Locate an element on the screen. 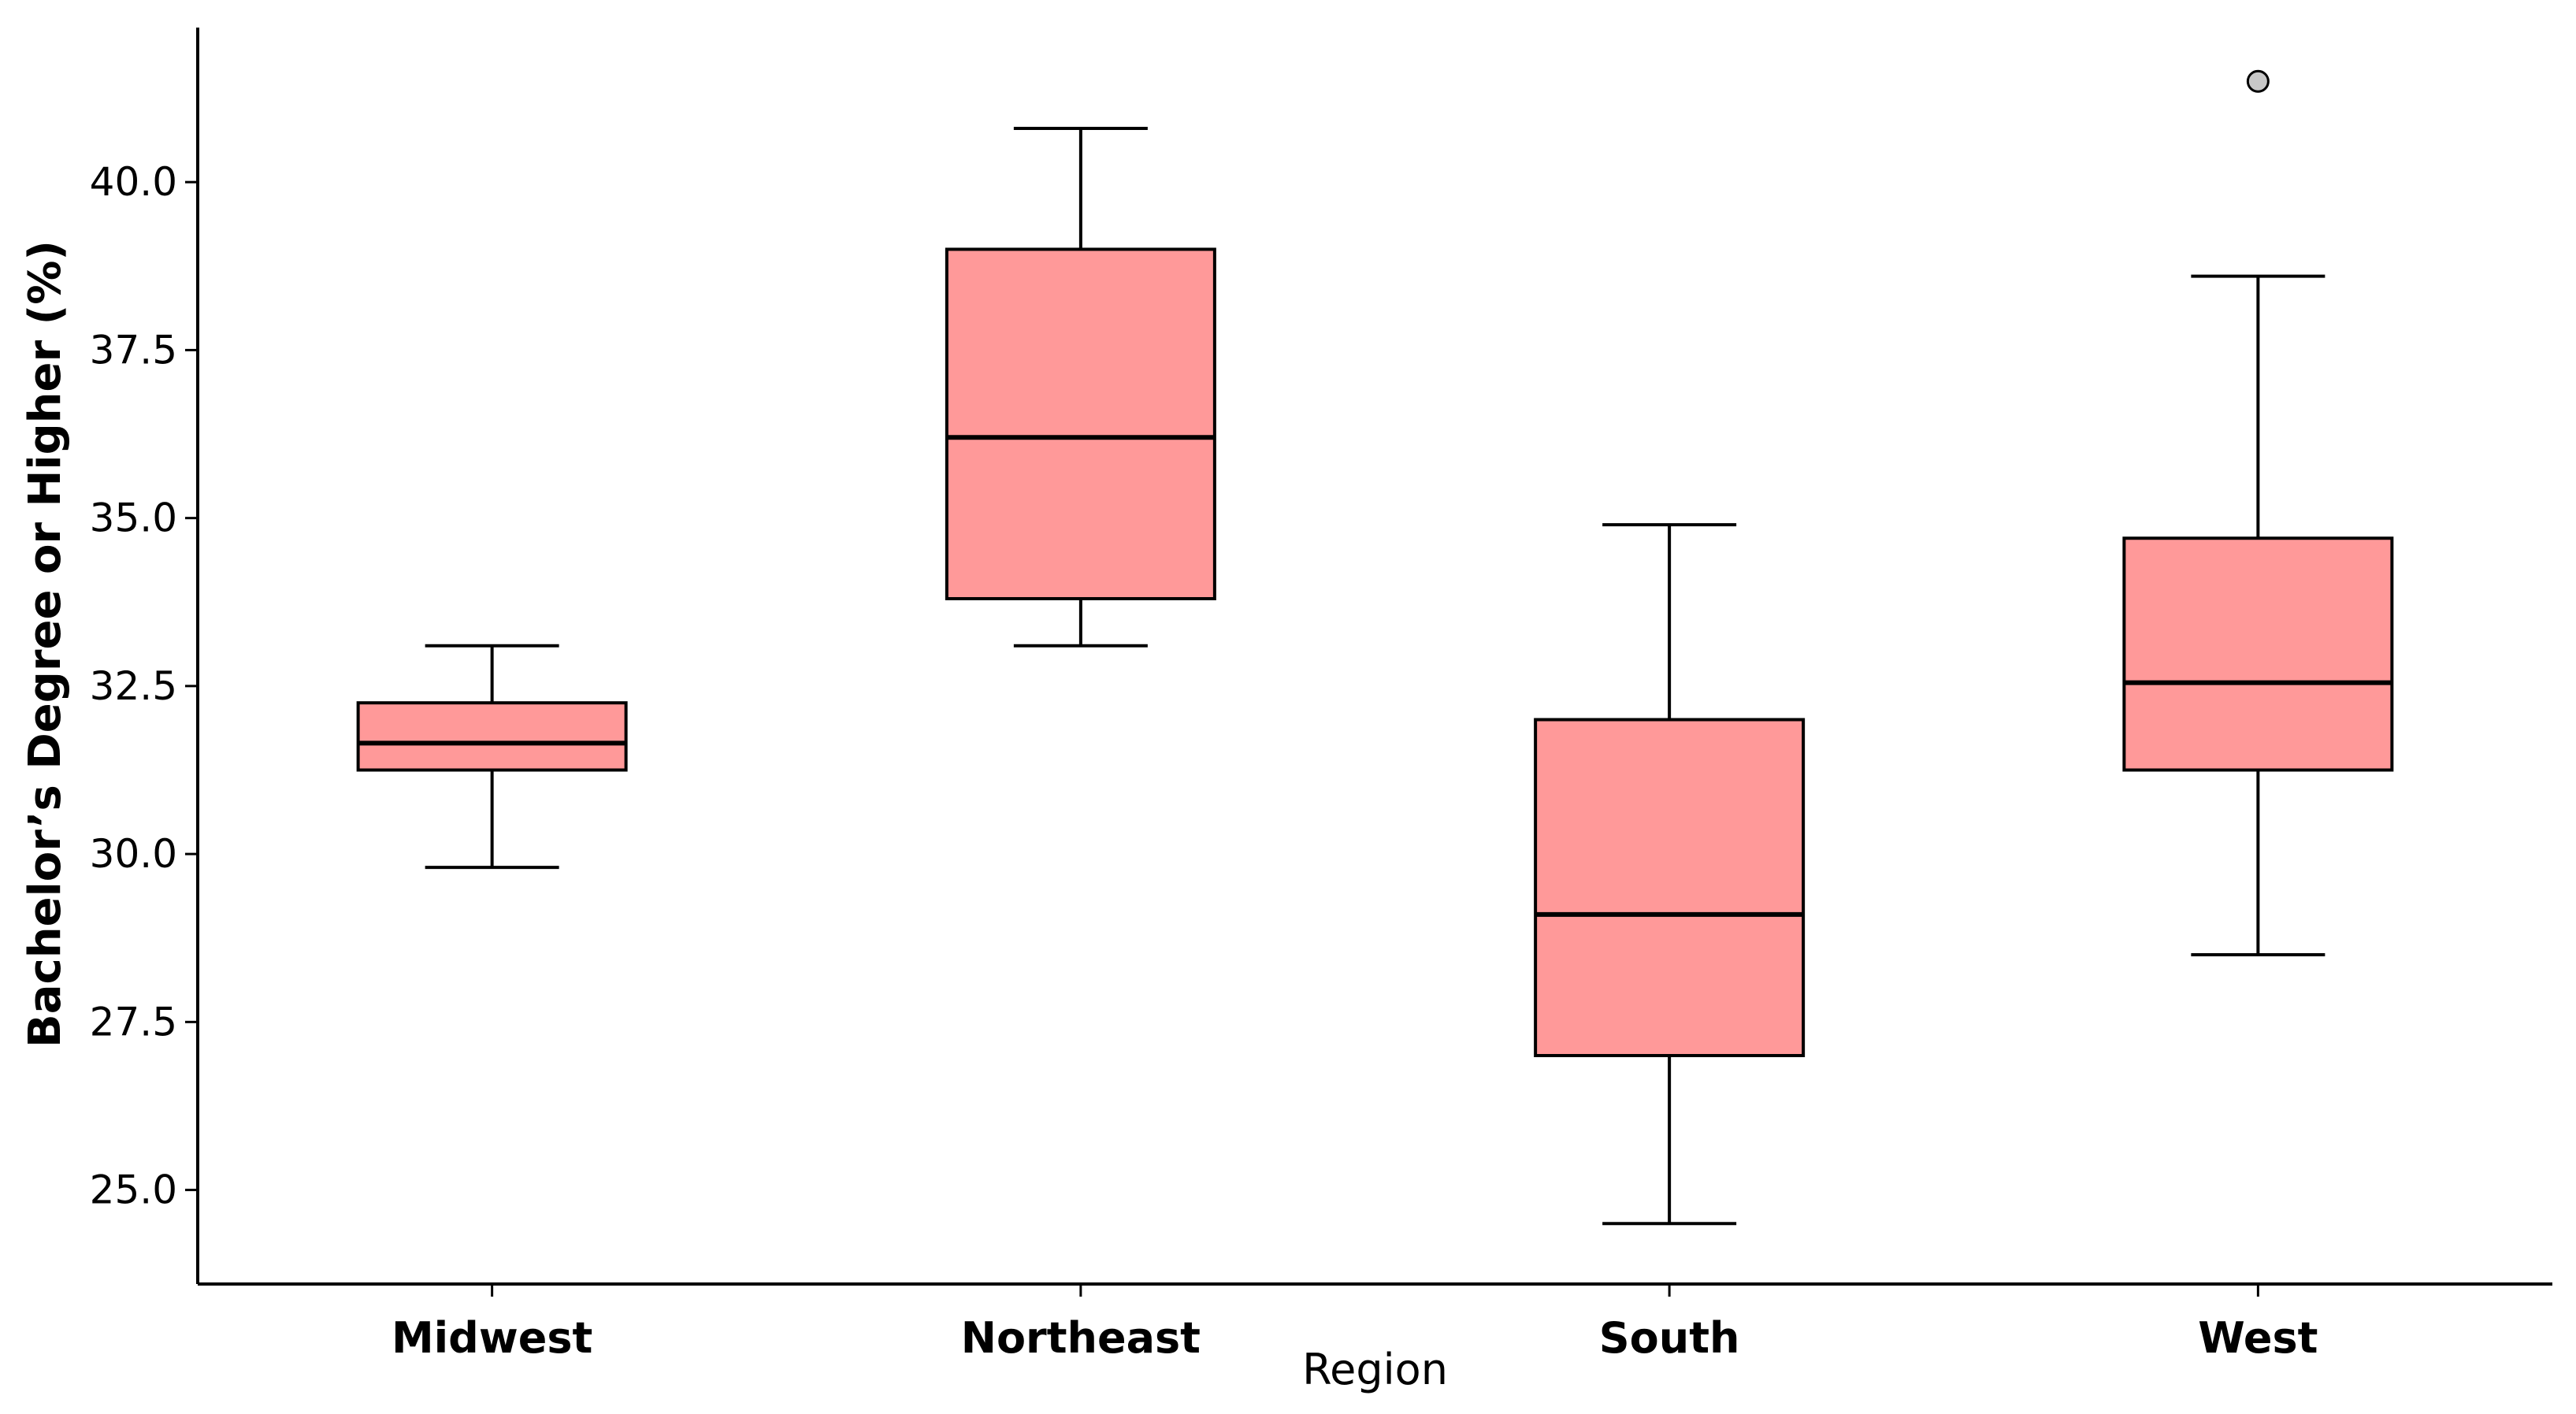  y-tick-label: 27.5 is located at coordinates (133, 1022).